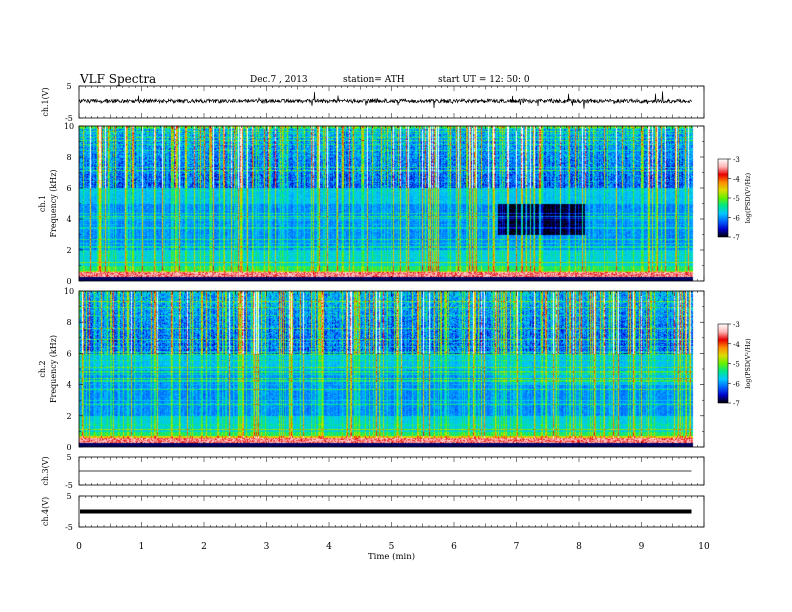 This screenshot has width=792, height=612. Describe the element at coordinates (42, 368) in the screenshot. I see `y-axis-label: ch.2` at that location.